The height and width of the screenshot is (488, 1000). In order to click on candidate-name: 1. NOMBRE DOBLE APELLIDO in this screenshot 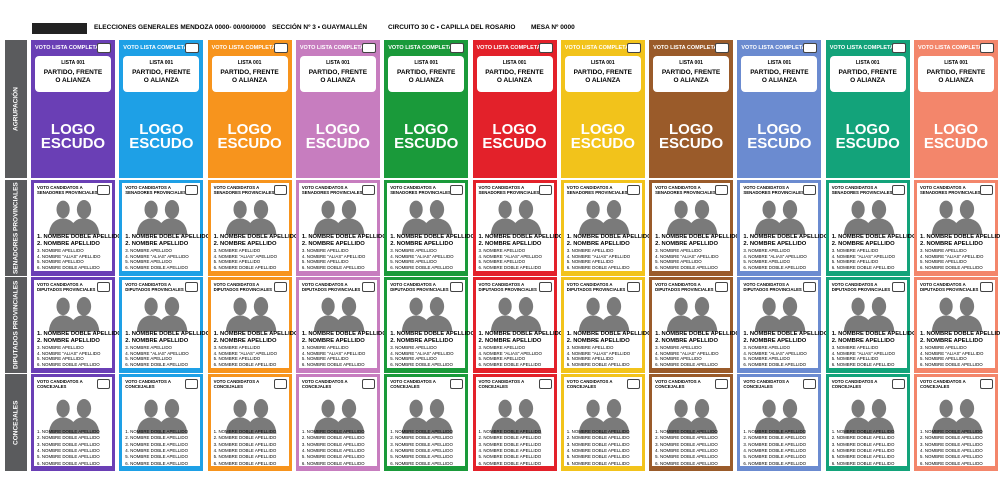, I will do `click(510, 431)`.